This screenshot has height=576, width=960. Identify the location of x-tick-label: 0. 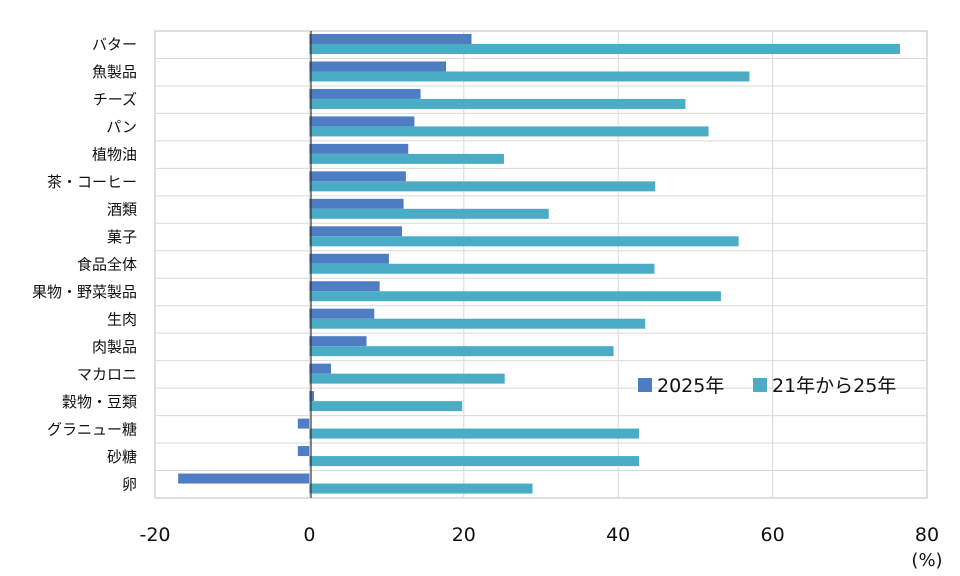
(309, 535).